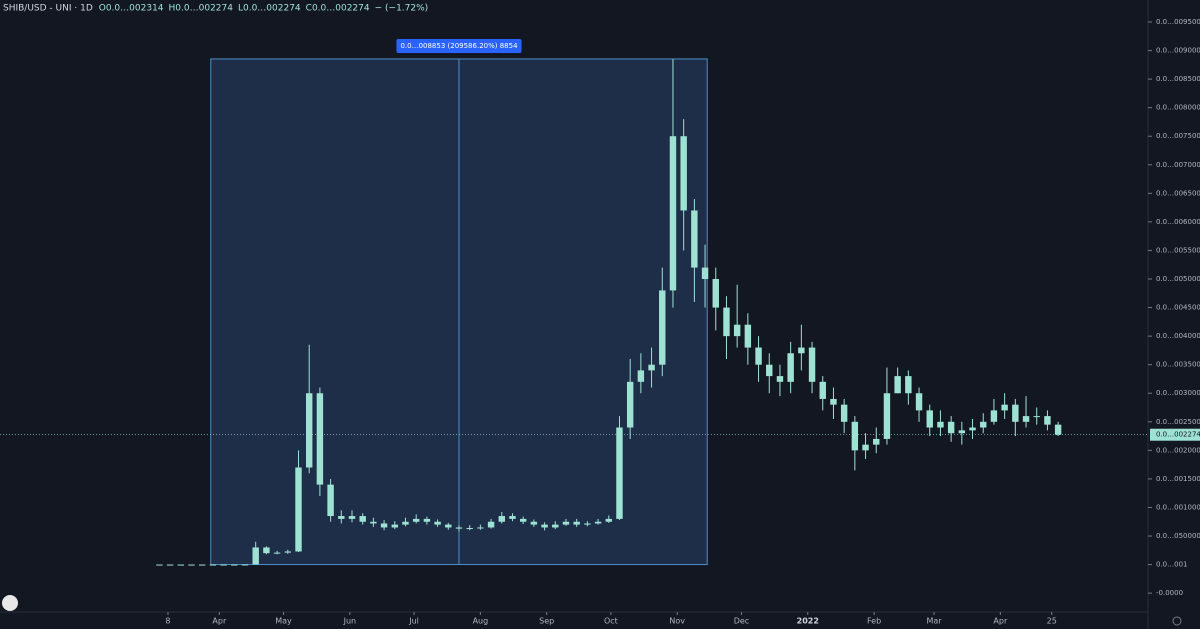  I want to click on y-tick-label: 0.0…007000, so click(1178, 165).